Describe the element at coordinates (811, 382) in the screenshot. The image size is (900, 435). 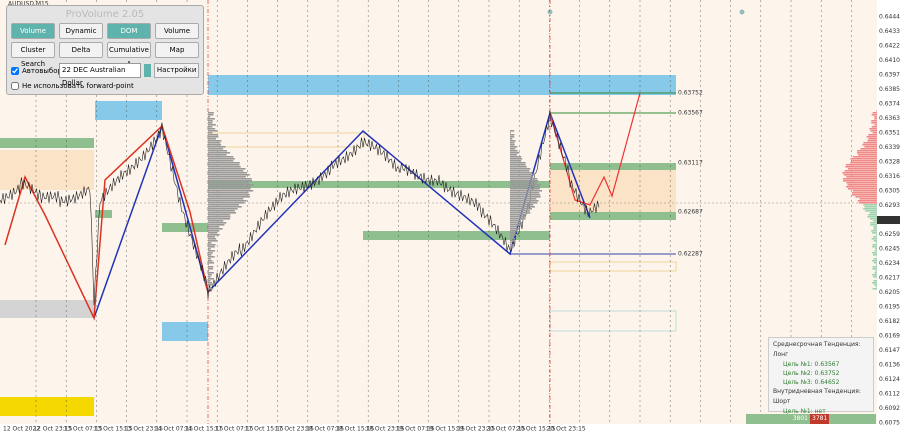
I see `target: Цель №3: 0.64652` at that location.